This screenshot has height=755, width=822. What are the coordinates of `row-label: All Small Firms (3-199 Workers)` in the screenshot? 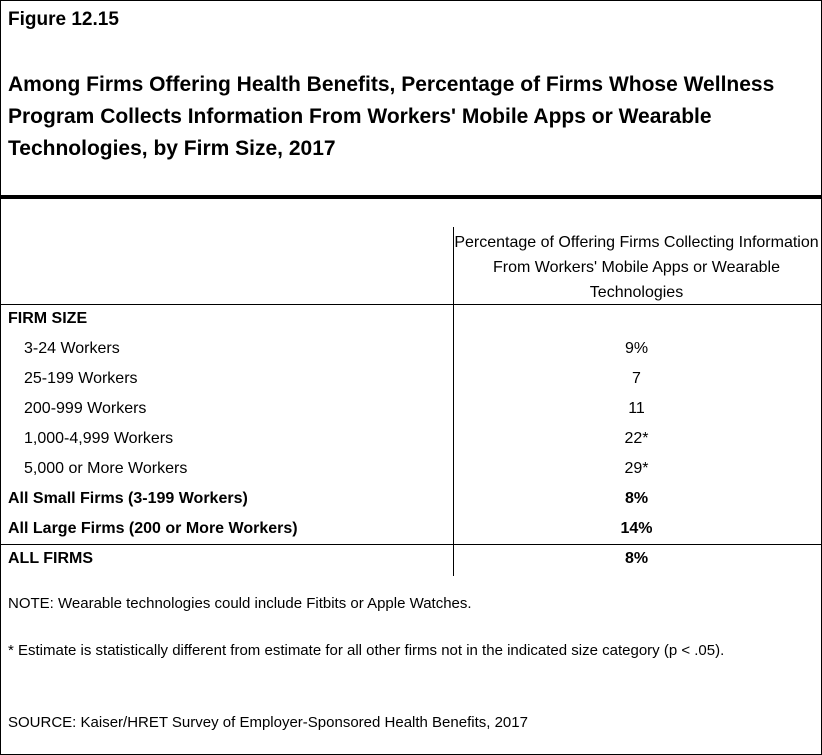 It's located at (128, 498).